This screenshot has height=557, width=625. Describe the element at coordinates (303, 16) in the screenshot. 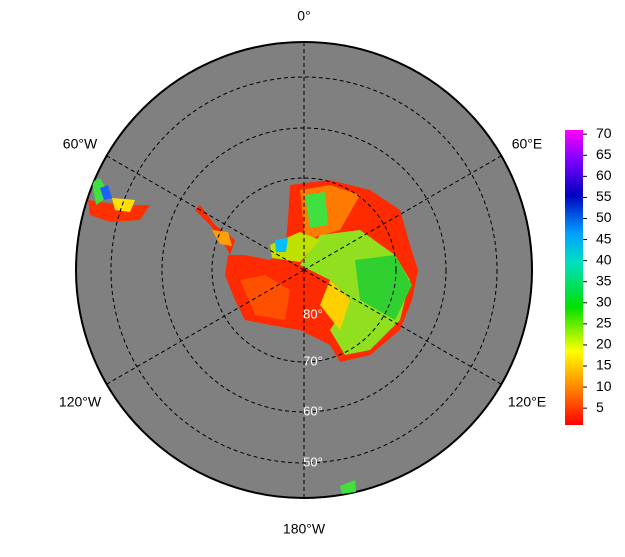

I see `meridian-label: 0°` at that location.